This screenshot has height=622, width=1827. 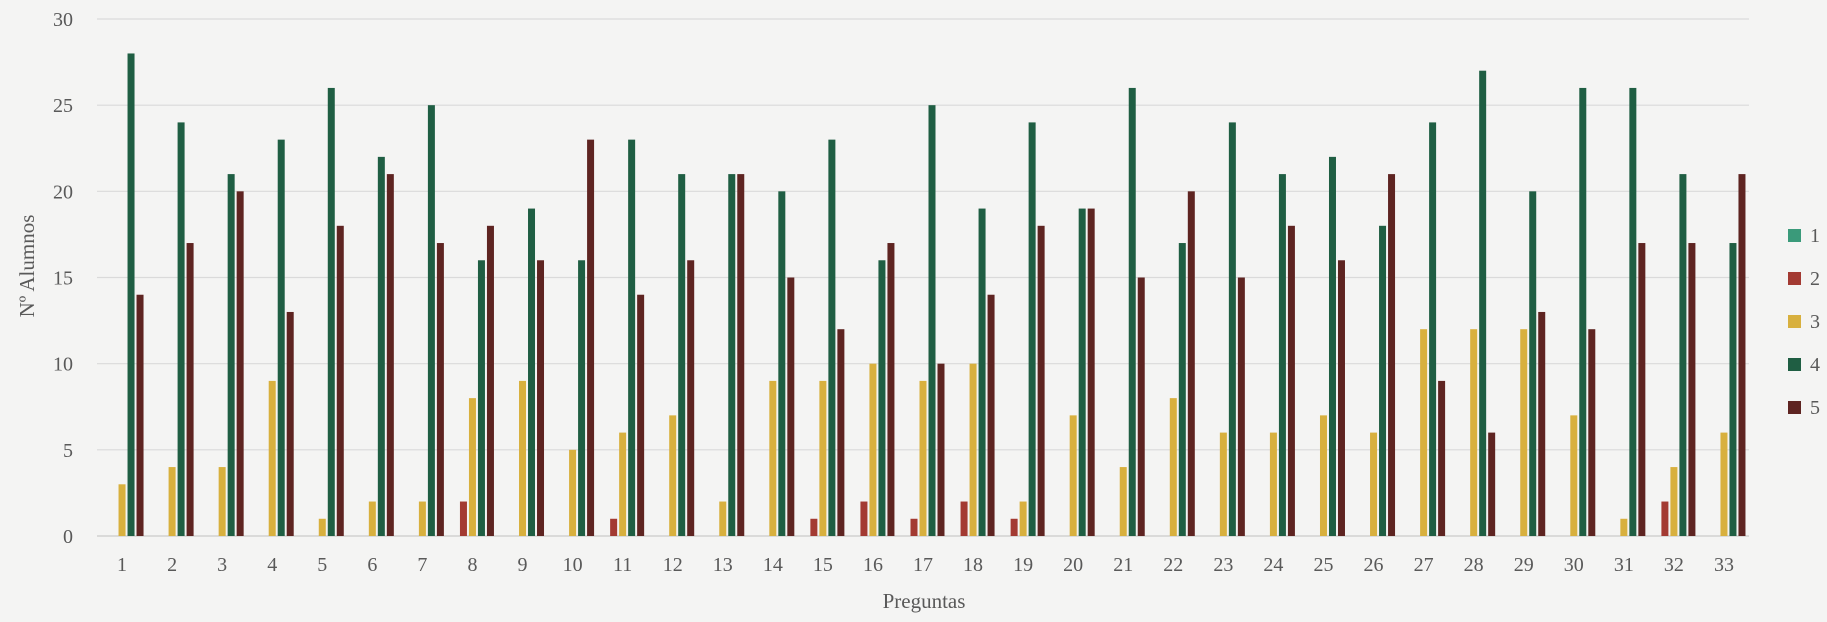 What do you see at coordinates (27, 266) in the screenshot?
I see `y-axis-title: Nº Alumnos` at bounding box center [27, 266].